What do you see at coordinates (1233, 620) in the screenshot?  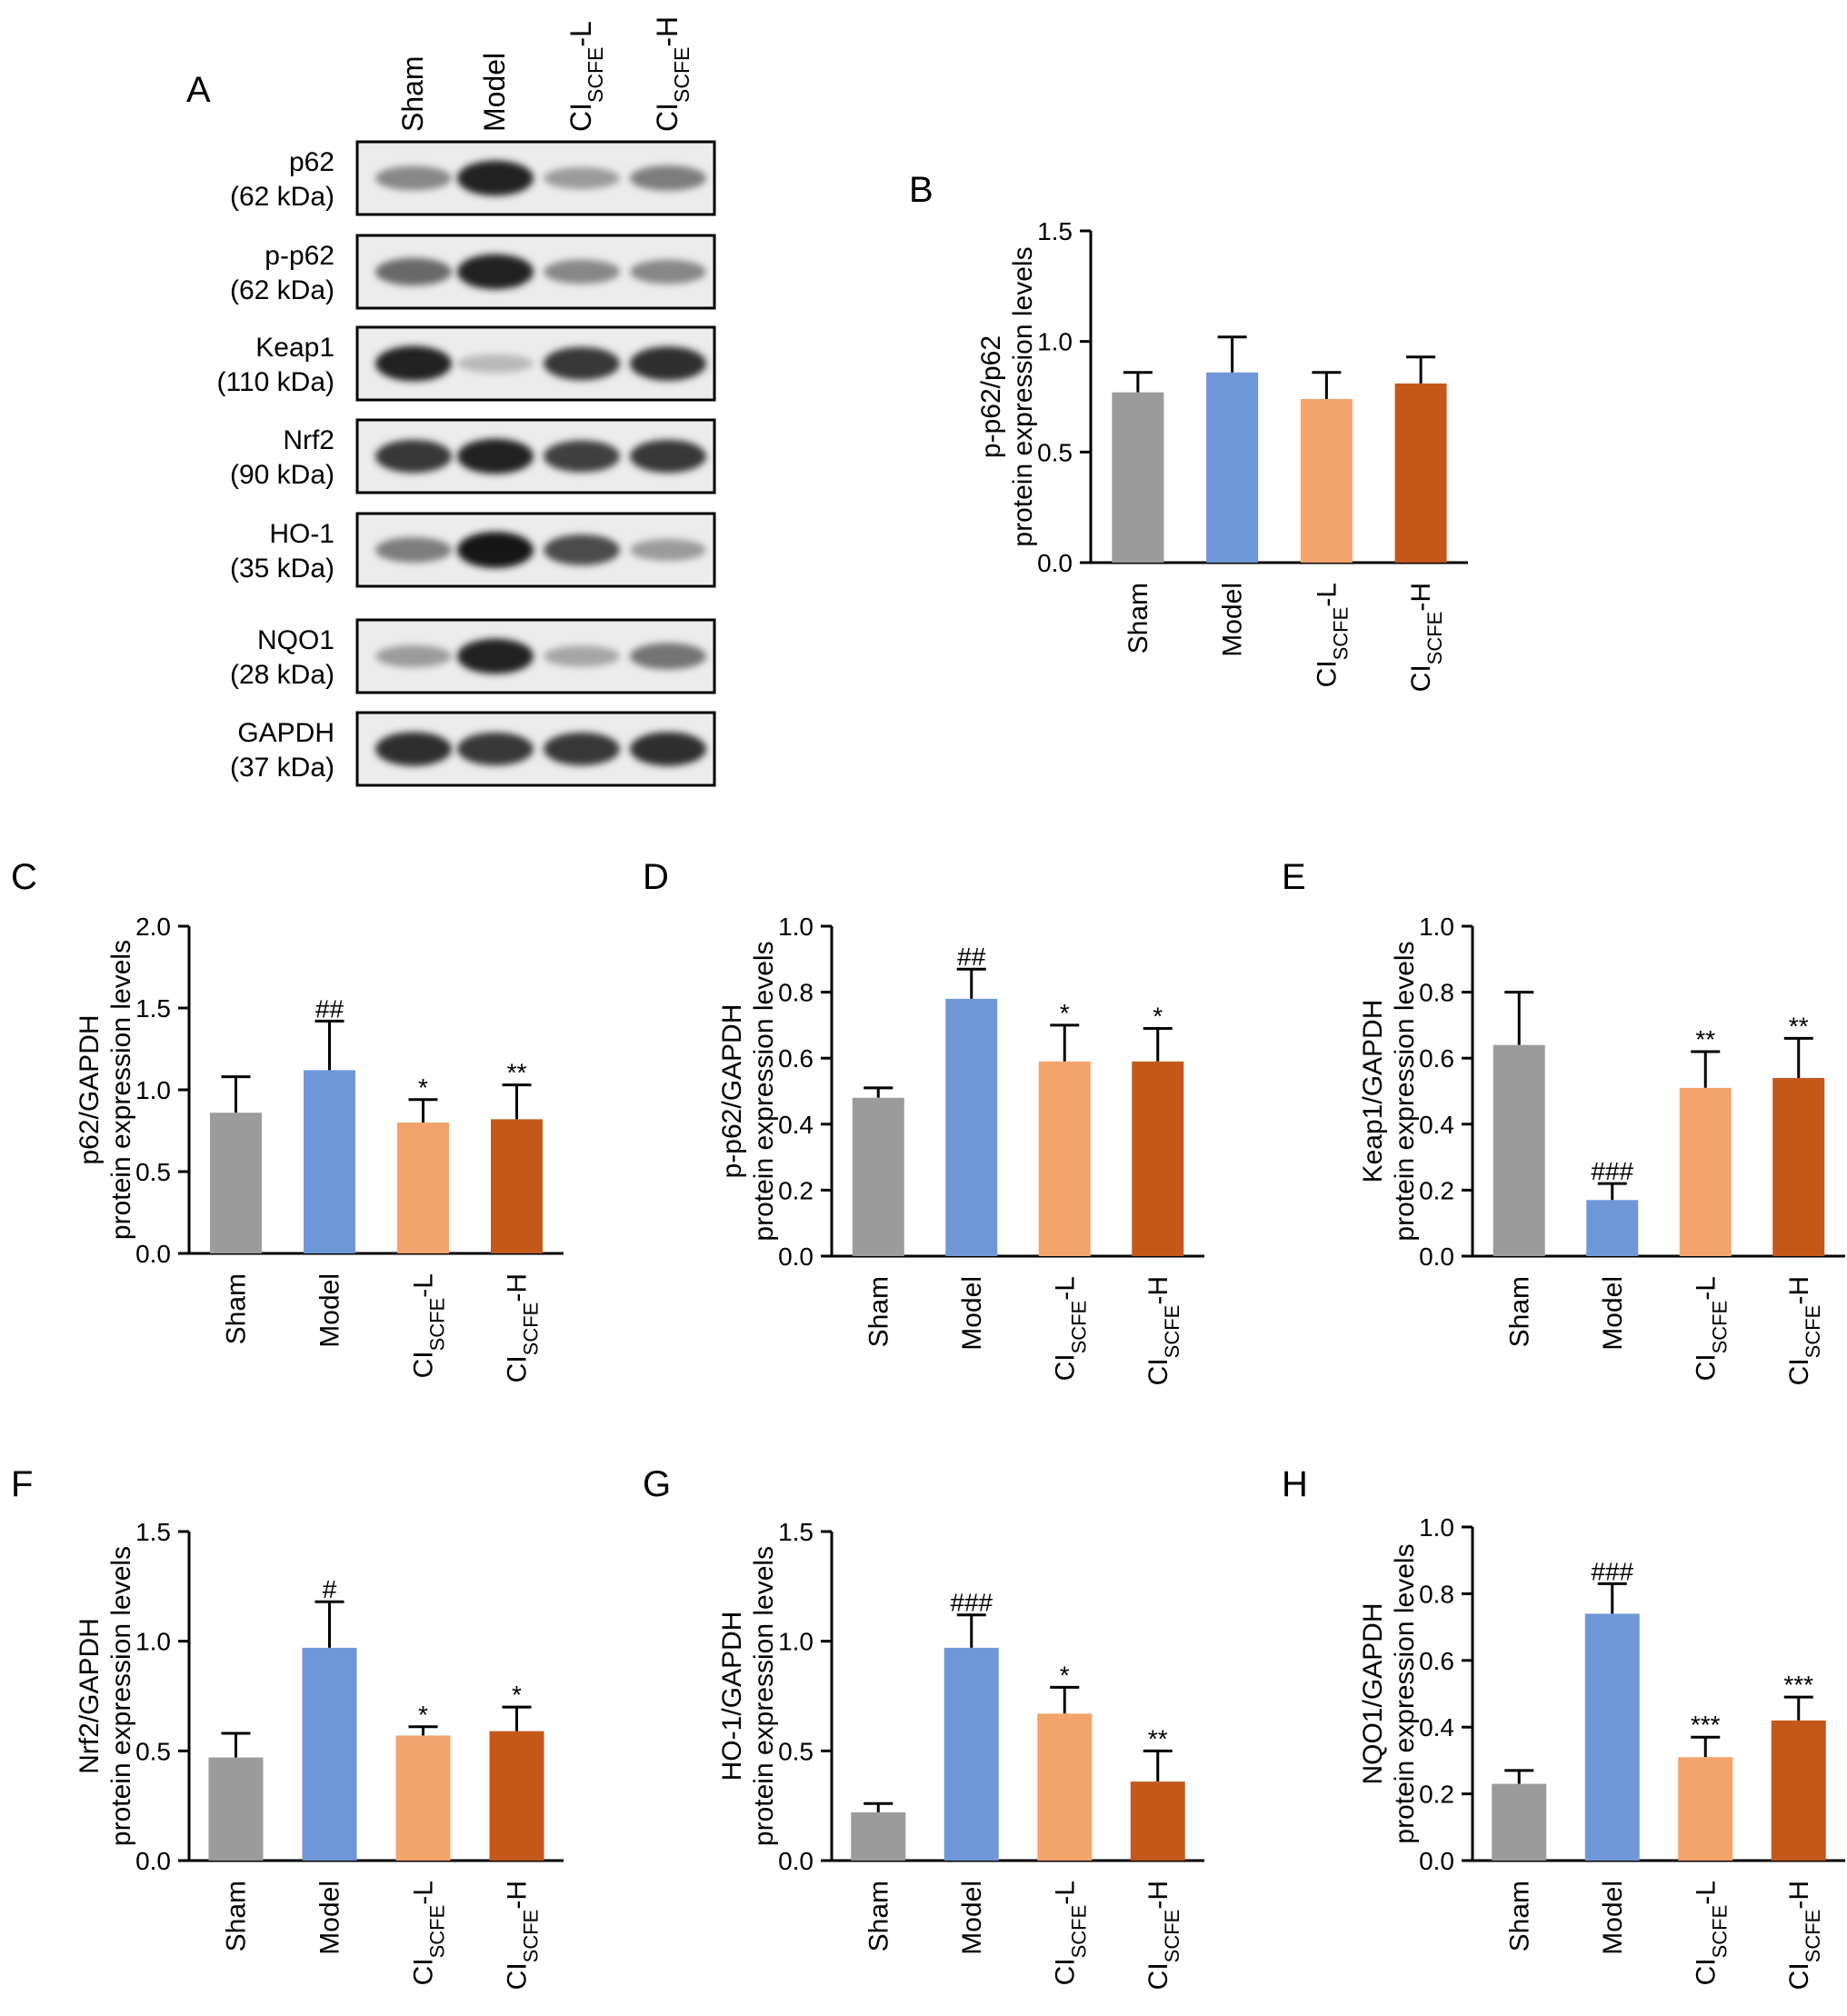 I see `x-tick-label: Model` at bounding box center [1233, 620].